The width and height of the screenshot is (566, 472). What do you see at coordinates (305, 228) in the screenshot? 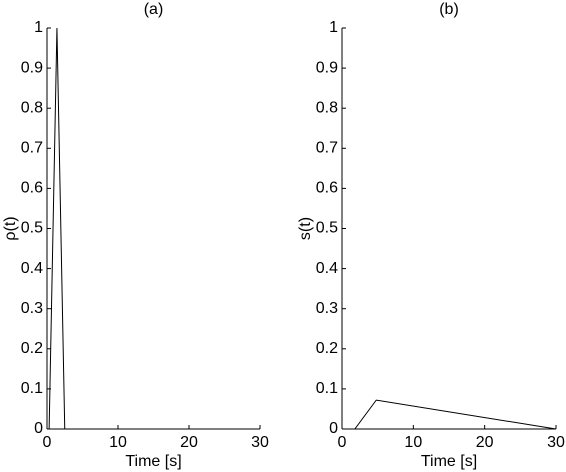
I see `y-axis-label: s(t)` at bounding box center [305, 228].